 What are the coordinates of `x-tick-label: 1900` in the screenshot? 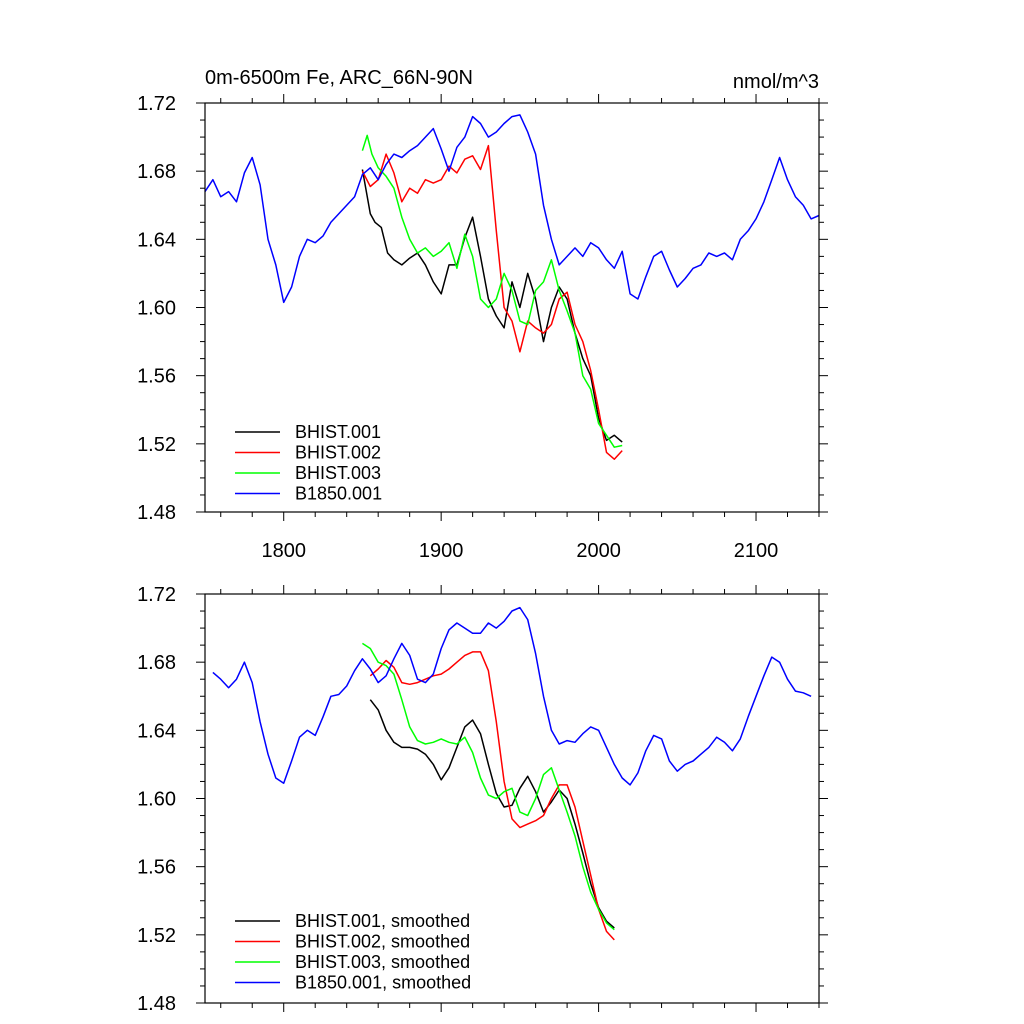 It's located at (441, 551).